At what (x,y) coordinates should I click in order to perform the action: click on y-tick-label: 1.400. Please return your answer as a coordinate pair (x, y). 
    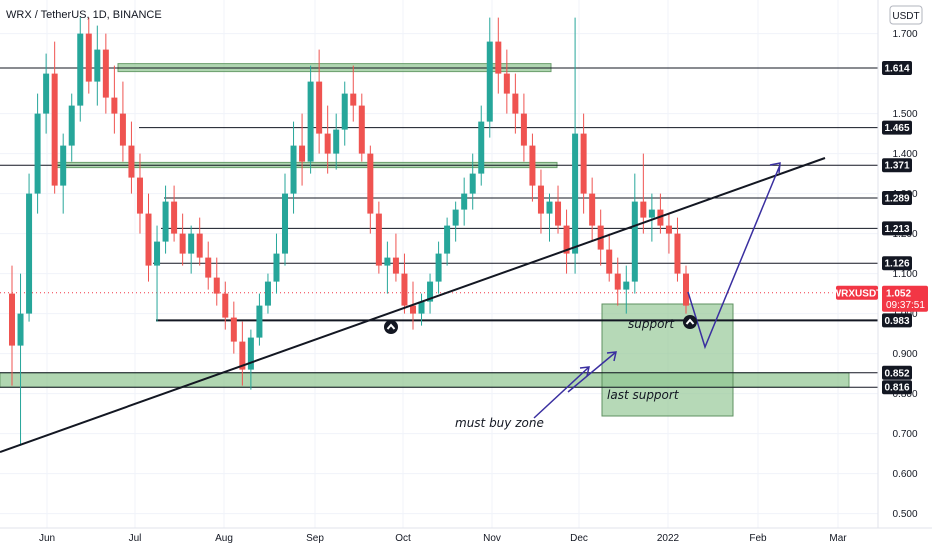
    Looking at the image, I should click on (904, 154).